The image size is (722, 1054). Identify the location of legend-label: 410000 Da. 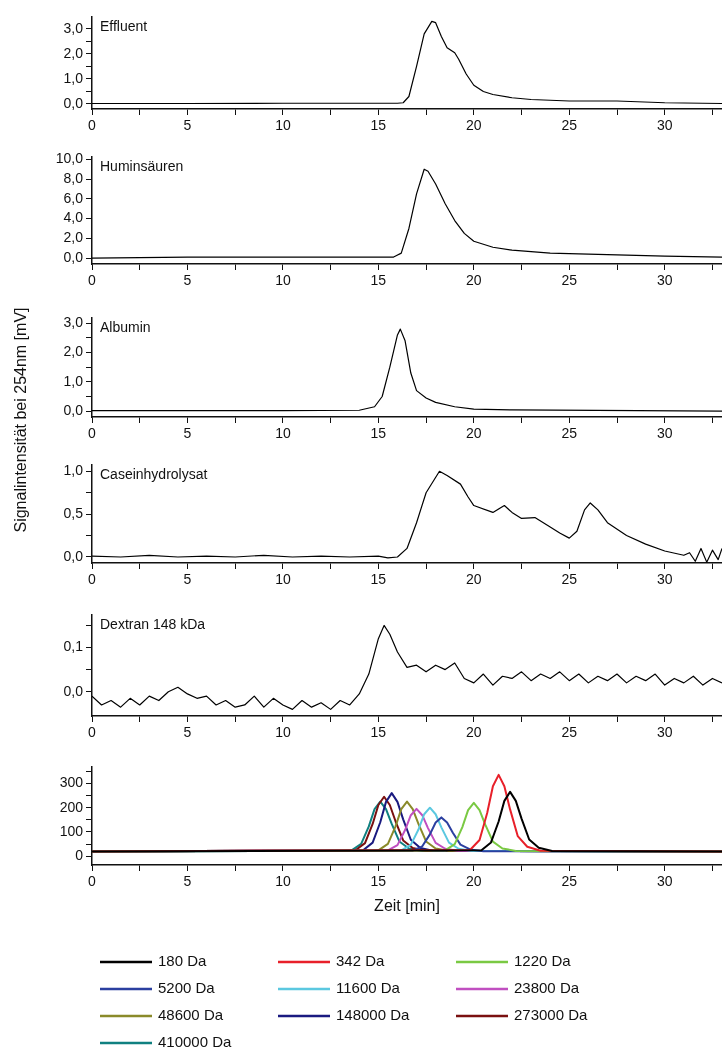
(195, 1042).